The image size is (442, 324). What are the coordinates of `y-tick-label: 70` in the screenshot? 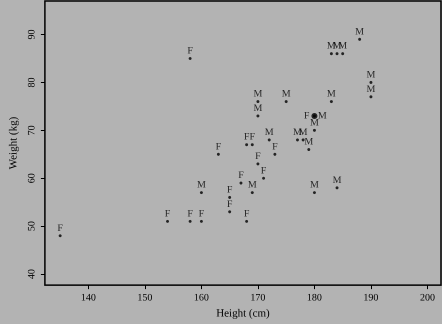 It's located at (32, 130).